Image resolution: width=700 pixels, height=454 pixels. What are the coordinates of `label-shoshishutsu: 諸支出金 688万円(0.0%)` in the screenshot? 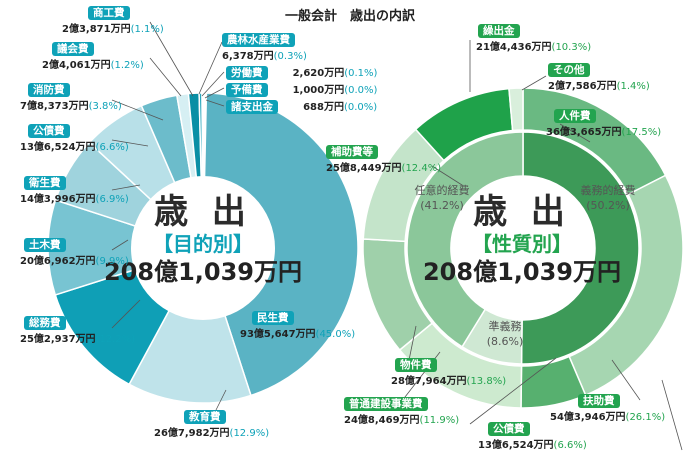 It's located at (301, 106).